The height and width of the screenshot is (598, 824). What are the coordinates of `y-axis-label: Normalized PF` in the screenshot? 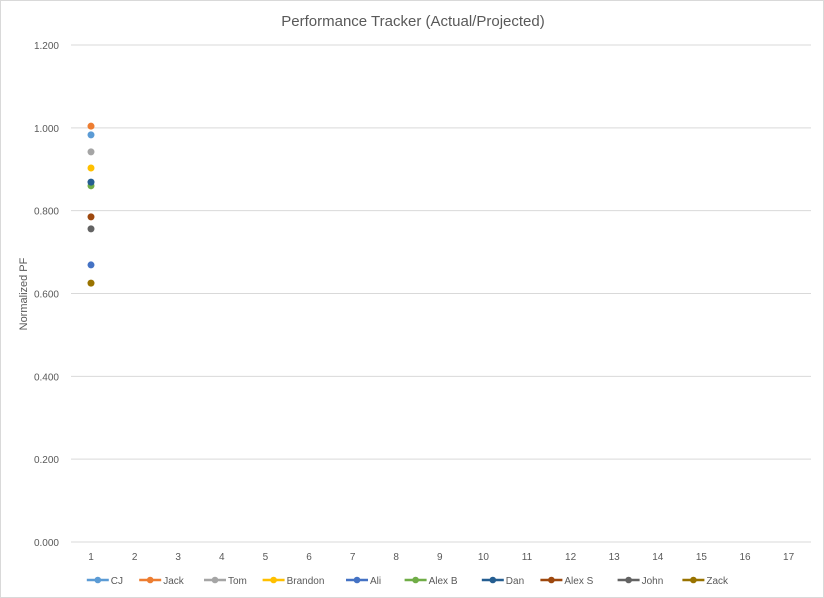 It's located at (24, 293).